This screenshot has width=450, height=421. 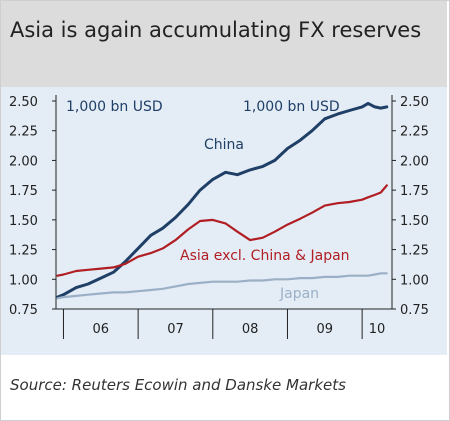 I want to click on x-tick-label: 06, so click(x=101, y=329).